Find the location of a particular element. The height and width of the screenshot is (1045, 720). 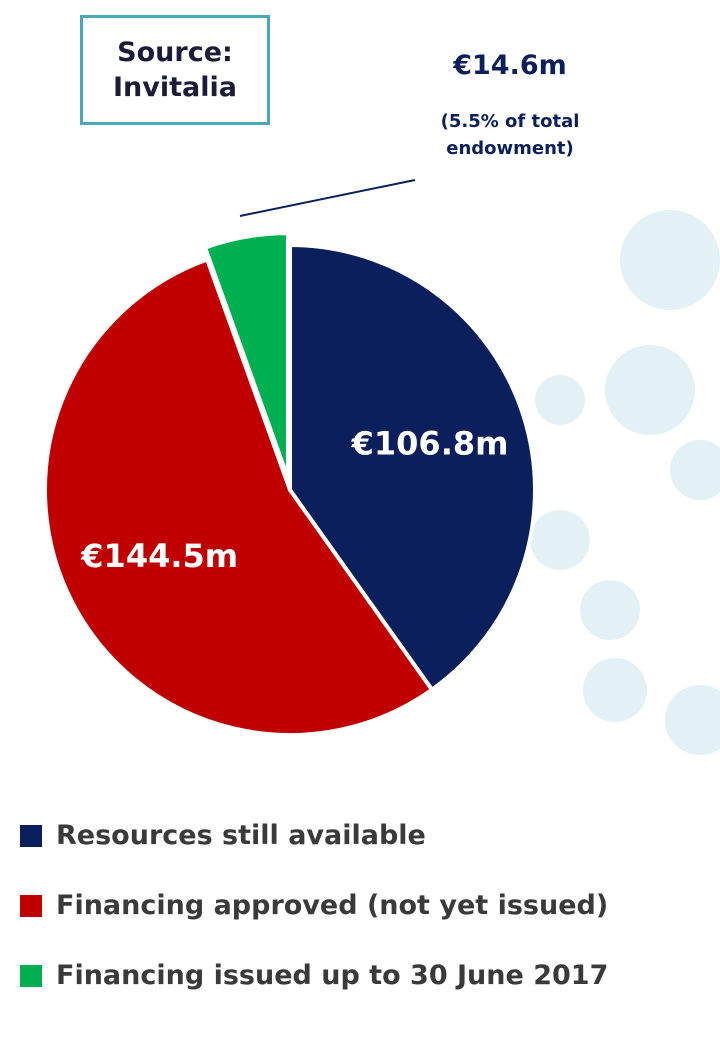

source-box: Source: Invitalia is located at coordinates (175, 70).